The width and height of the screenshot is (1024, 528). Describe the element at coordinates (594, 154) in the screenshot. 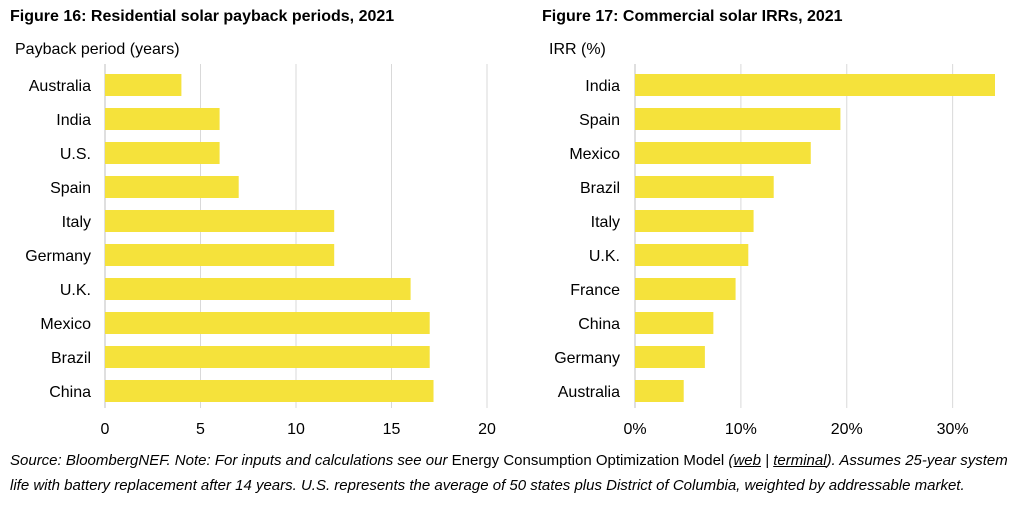

I see `fig17-category-label: Mexico` at that location.